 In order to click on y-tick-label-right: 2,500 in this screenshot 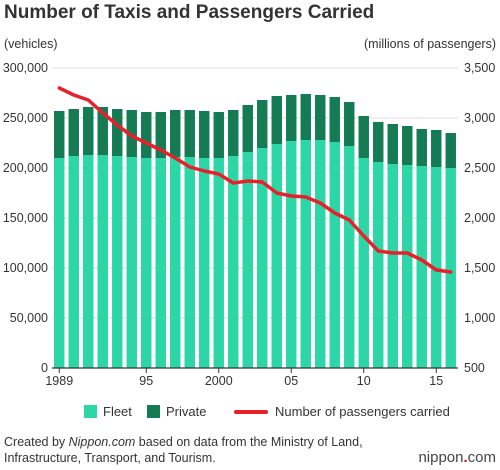, I will do `click(479, 168)`.